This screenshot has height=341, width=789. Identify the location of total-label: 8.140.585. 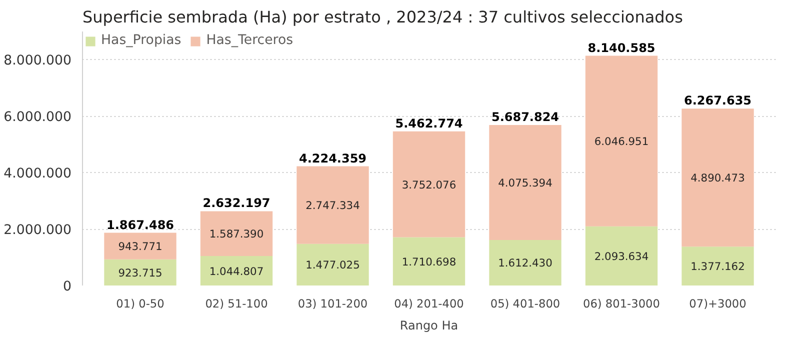
(622, 47).